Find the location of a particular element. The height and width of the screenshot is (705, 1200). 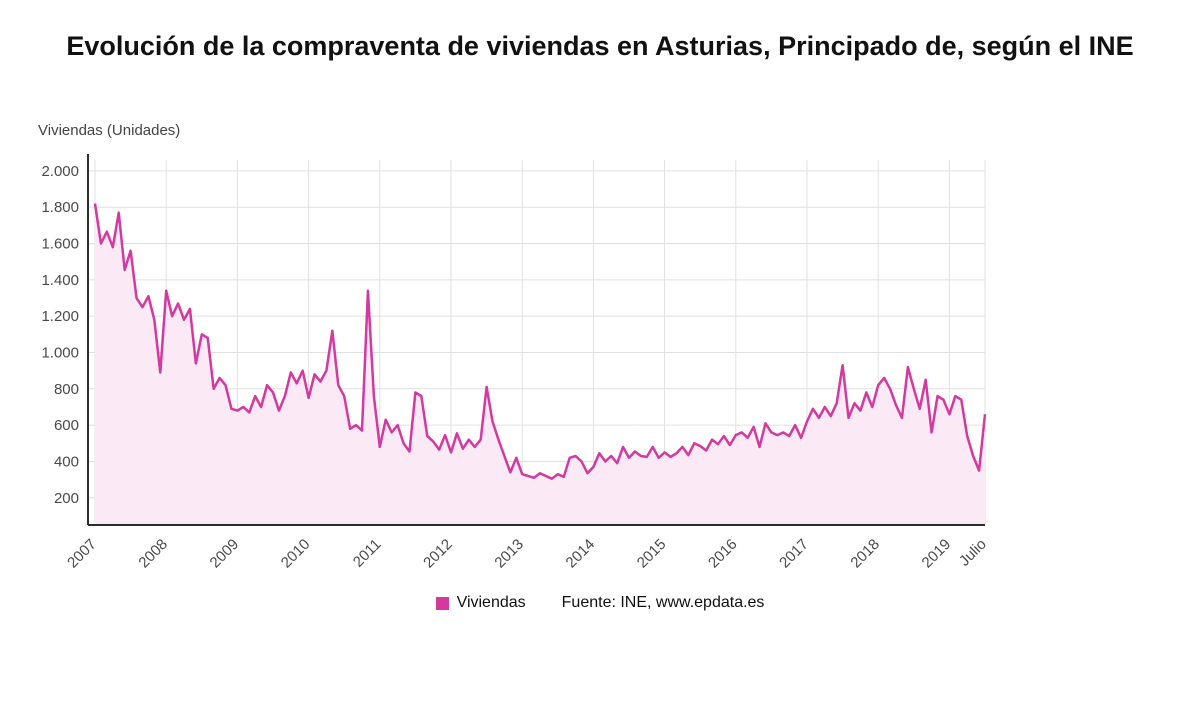

x-tick-label: 2012 is located at coordinates (438, 554).